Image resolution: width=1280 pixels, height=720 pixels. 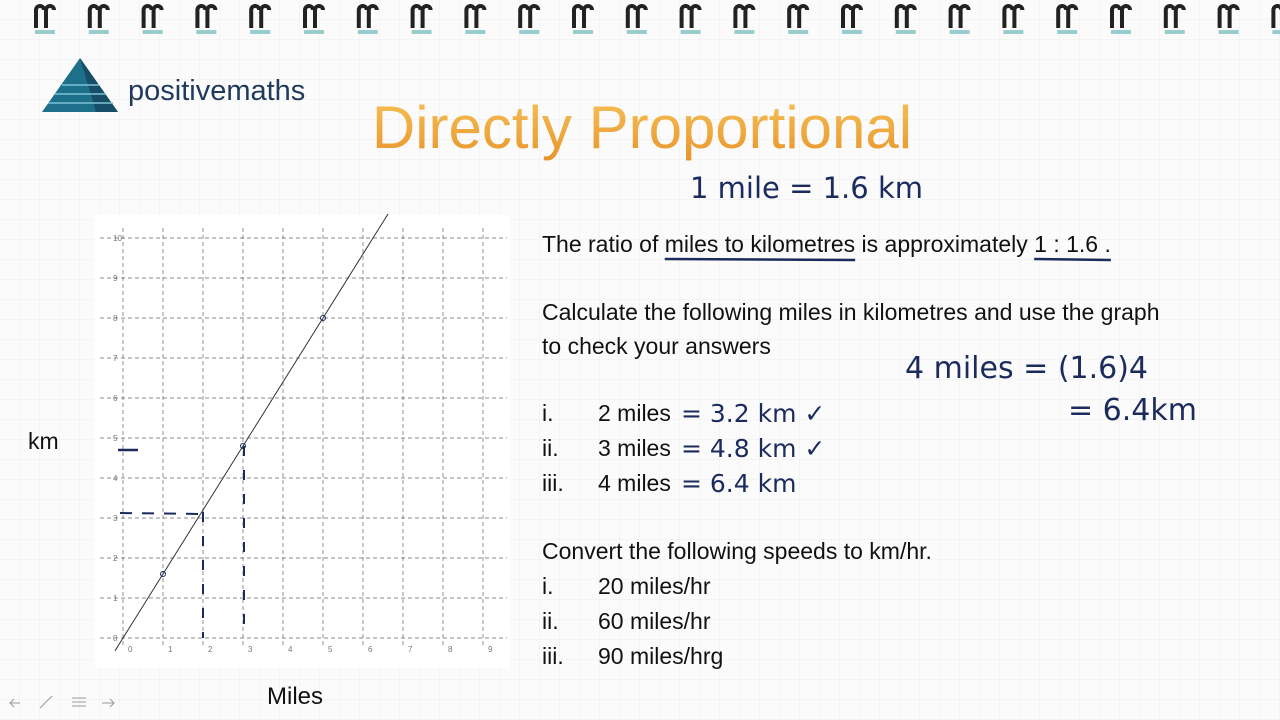 What do you see at coordinates (370, 649) in the screenshot?
I see `x-tick-label: 6` at bounding box center [370, 649].